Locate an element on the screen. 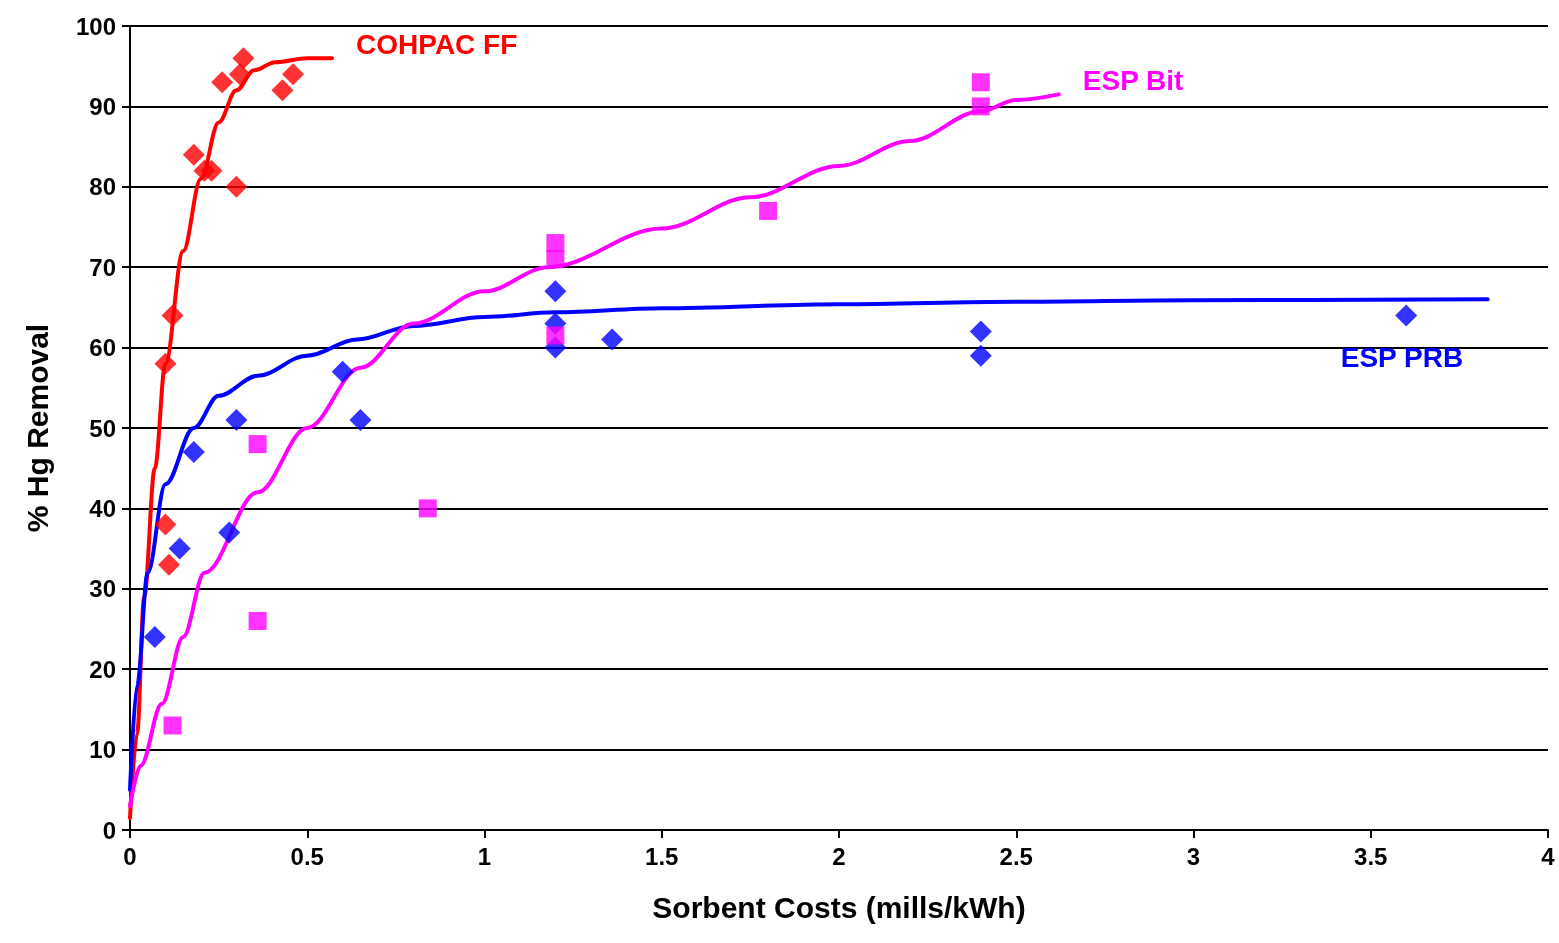 The height and width of the screenshot is (943, 1559). y-tick-label: 70 is located at coordinates (102, 267).